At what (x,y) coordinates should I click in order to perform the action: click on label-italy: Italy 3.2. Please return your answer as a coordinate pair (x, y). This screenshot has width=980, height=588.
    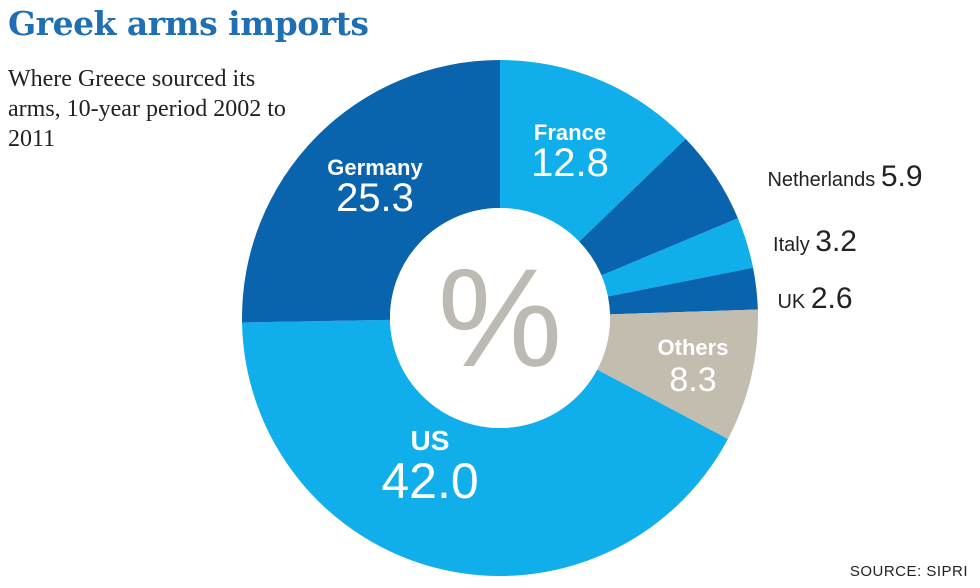
    Looking at the image, I should click on (815, 241).